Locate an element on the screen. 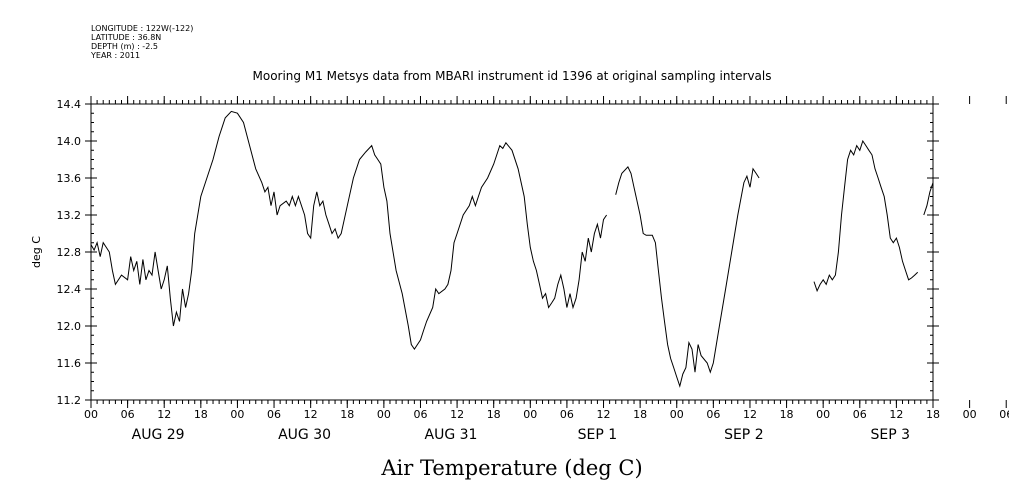 Image resolution: width=1009 pixels, height=504 pixels. y-tick-label: 12.0 is located at coordinates (69, 326).